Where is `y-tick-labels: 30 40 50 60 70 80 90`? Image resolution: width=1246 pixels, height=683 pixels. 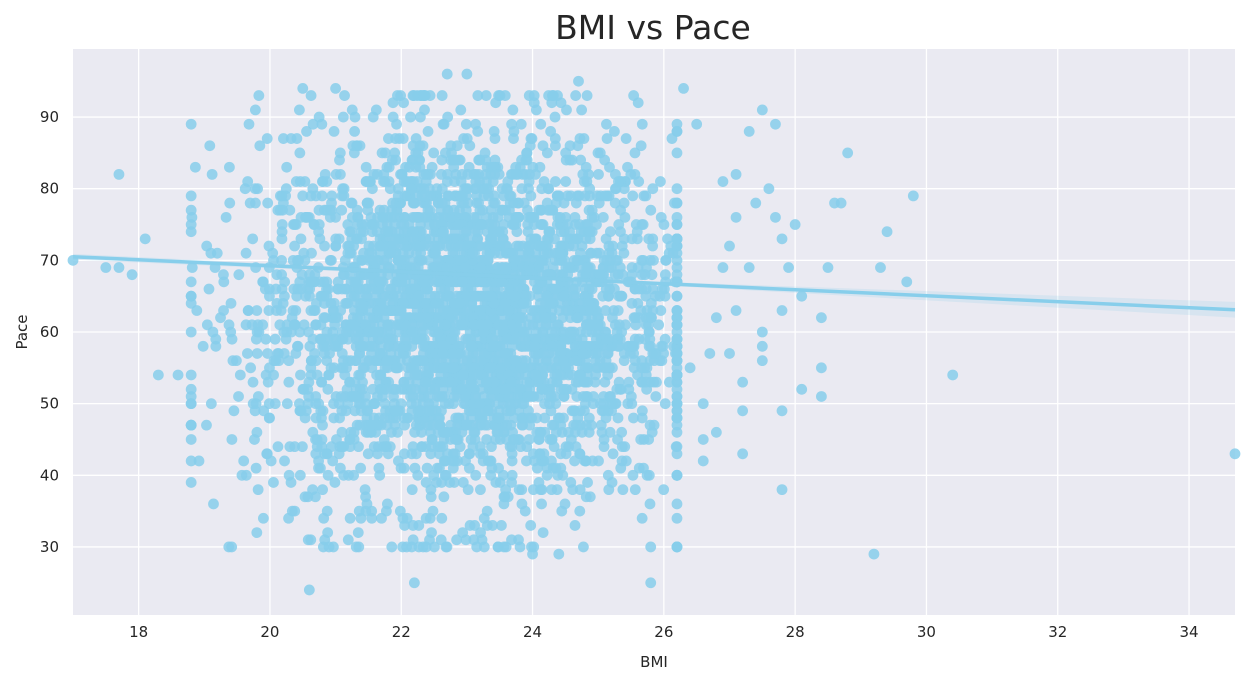
y-tick-labels: 30 40 50 60 70 80 90 is located at coordinates (49, 332).